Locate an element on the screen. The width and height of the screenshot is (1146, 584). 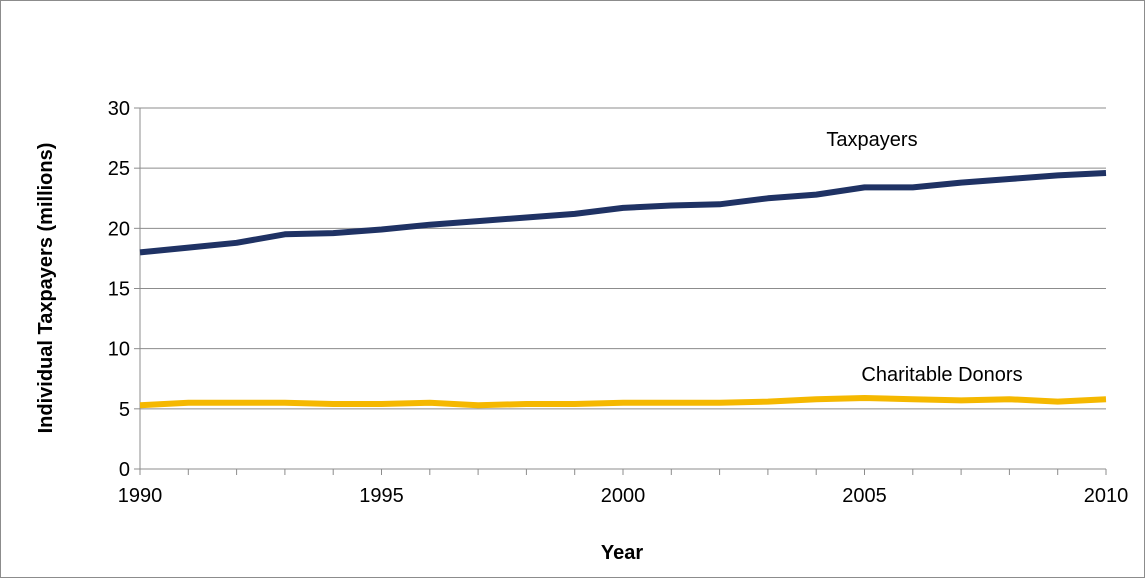
y-tick-label: 15 is located at coordinates (119, 290).